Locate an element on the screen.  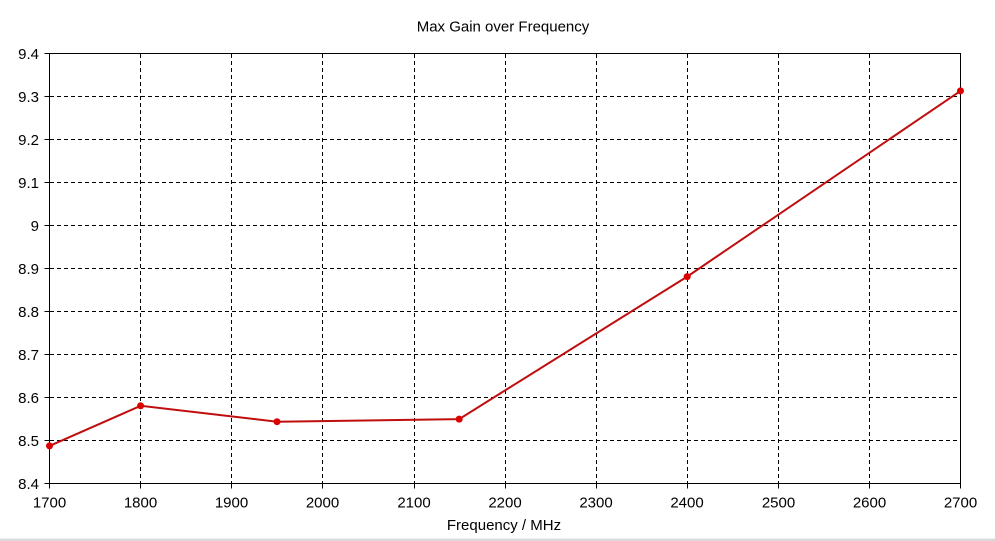
svg-text: 1900 is located at coordinates (231, 503).